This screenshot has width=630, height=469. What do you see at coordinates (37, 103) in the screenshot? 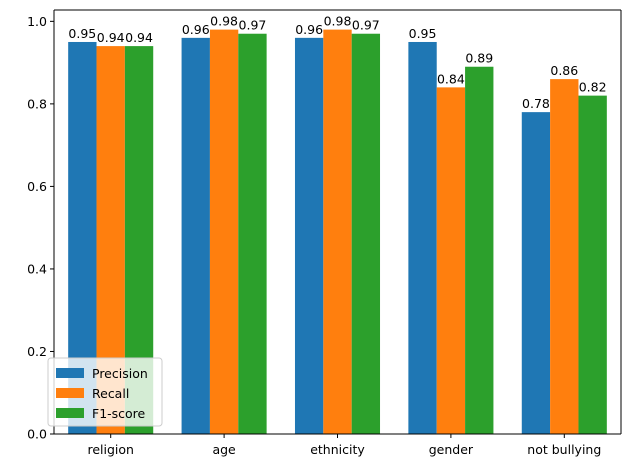
I see `y-tick-label: 0.8` at bounding box center [37, 103].